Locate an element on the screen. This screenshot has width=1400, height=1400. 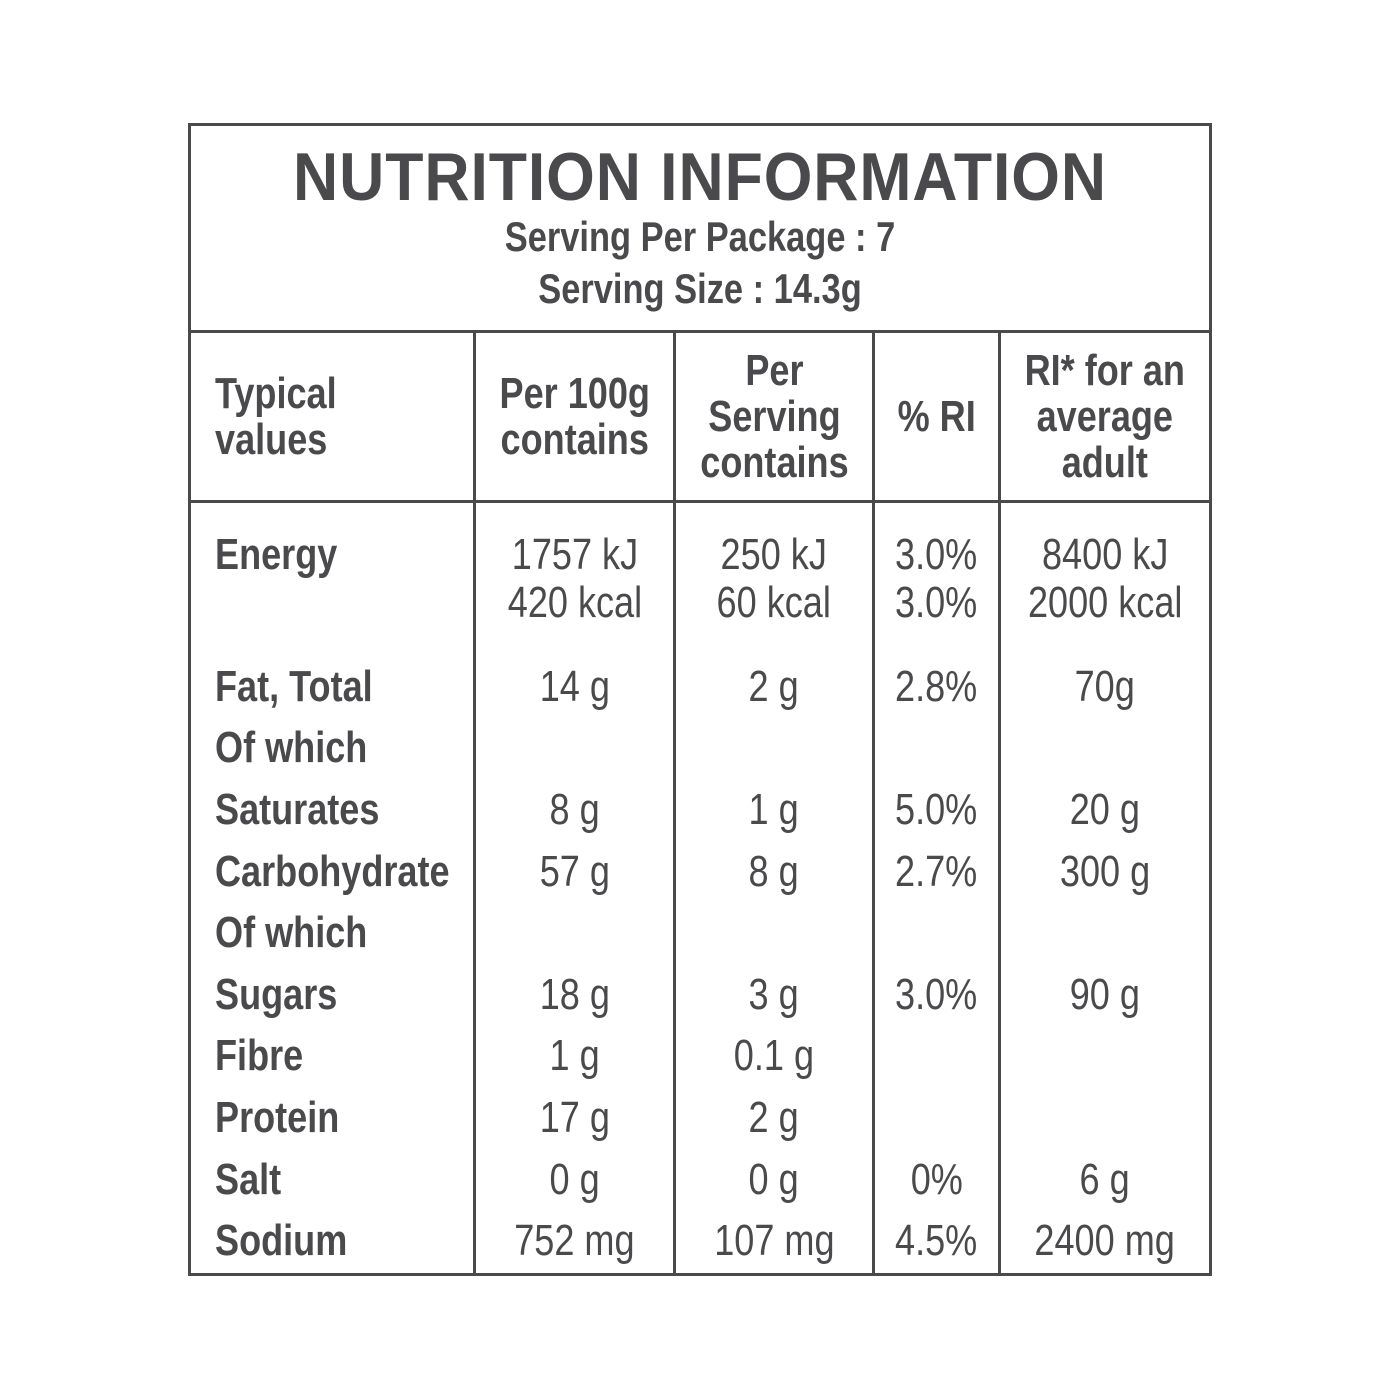
per-100g-value: 57 g is located at coordinates (574, 871).